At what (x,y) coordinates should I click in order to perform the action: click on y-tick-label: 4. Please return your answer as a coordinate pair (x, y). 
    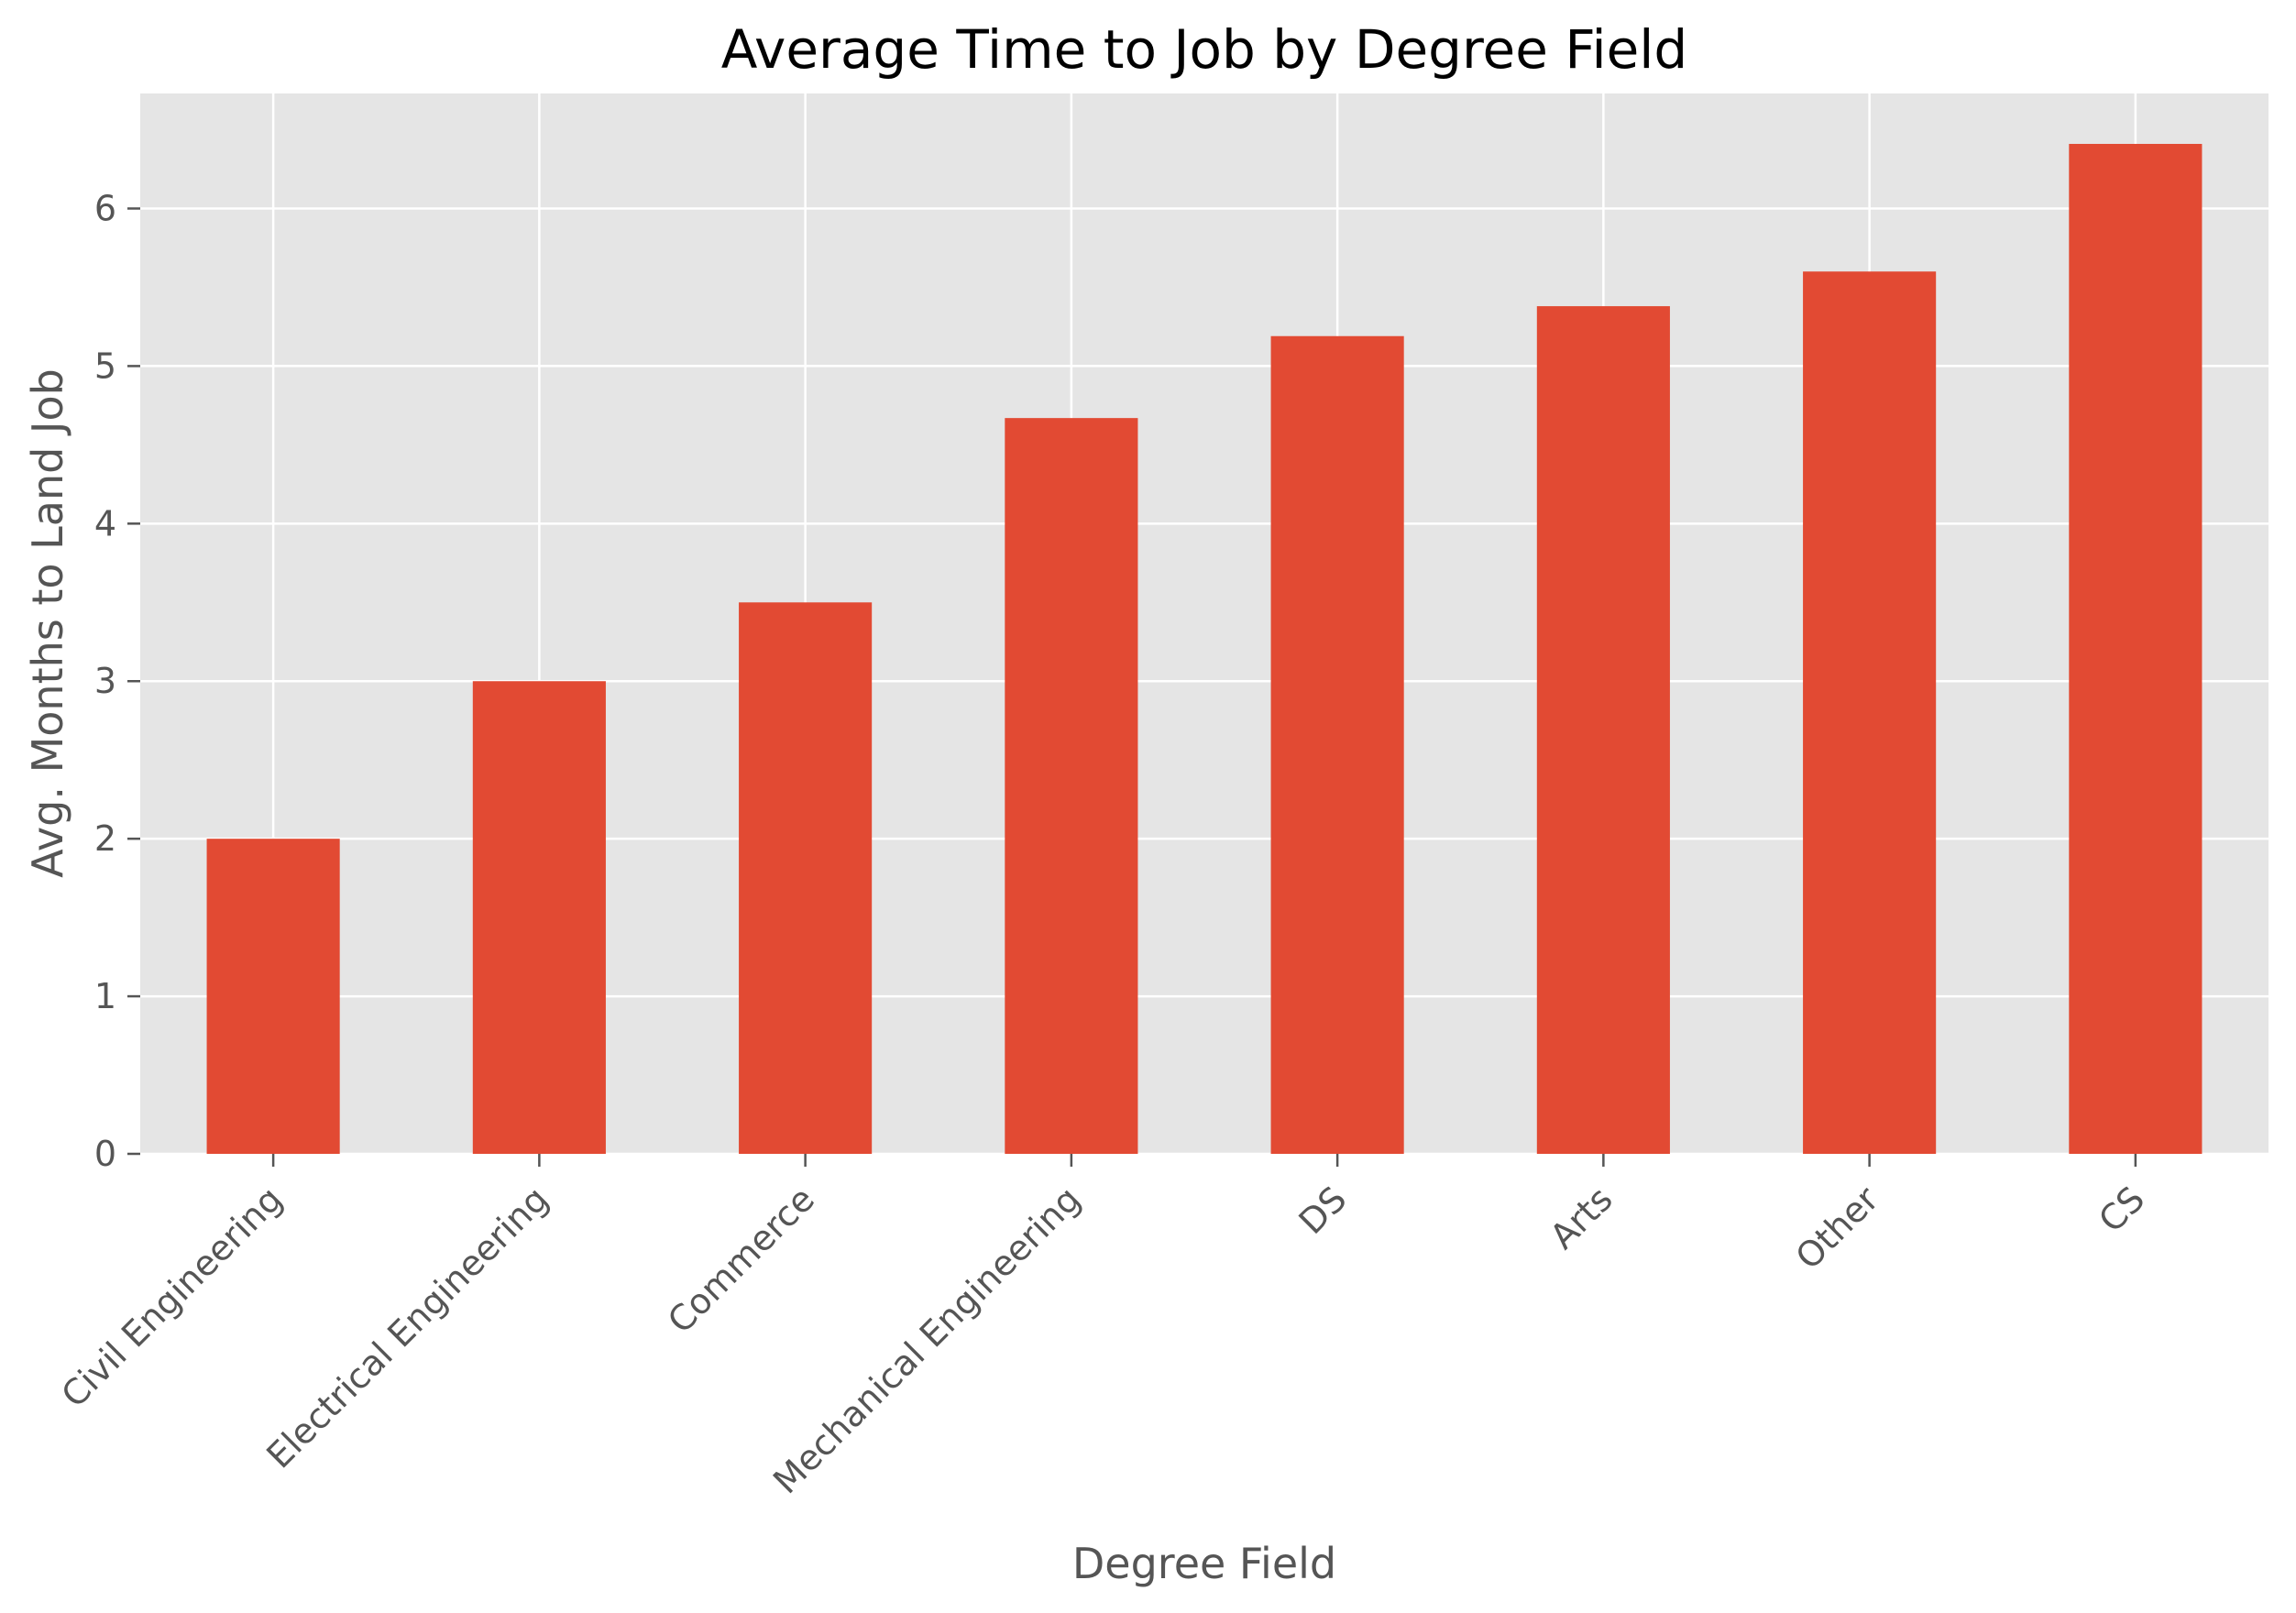
    Looking at the image, I should click on (105, 523).